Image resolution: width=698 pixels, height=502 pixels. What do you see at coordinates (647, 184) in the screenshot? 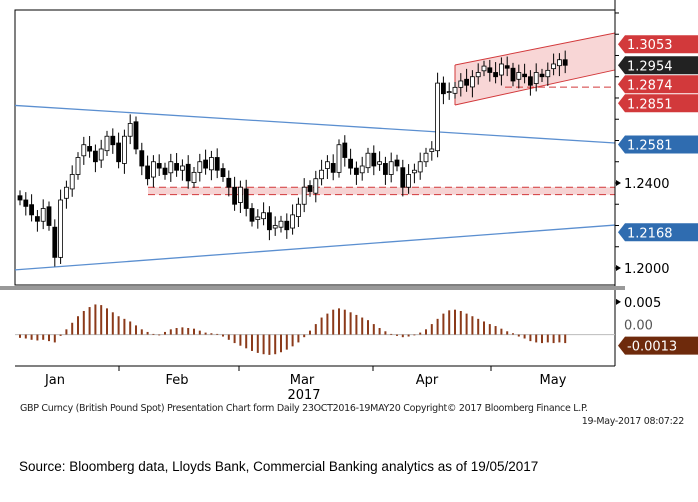
I see `price-tick-label: 1.2400` at bounding box center [647, 184].